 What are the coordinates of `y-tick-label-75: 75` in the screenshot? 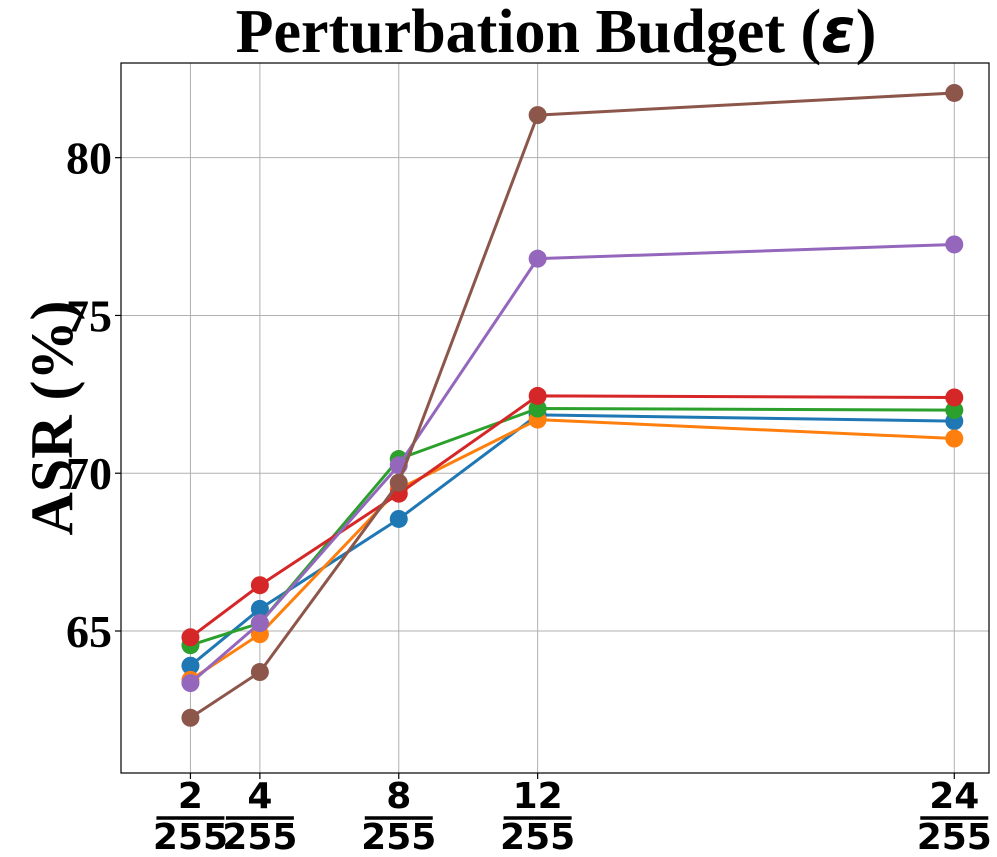 It's located at (89, 315).